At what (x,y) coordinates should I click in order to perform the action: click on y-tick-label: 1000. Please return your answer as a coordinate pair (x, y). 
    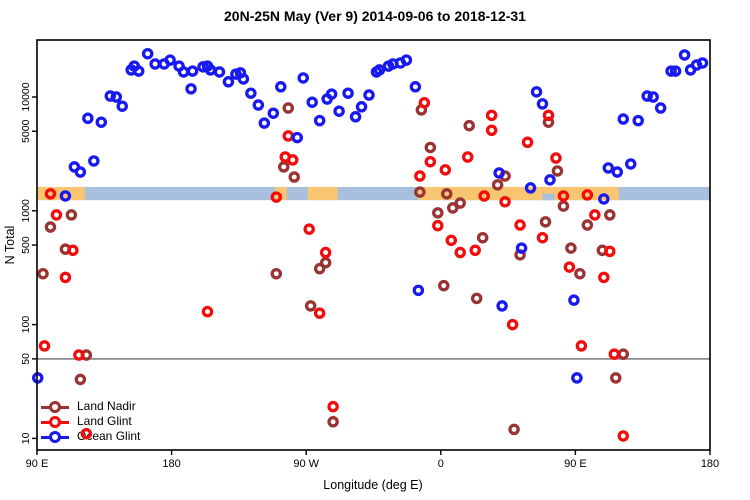
    Looking at the image, I should click on (26, 211).